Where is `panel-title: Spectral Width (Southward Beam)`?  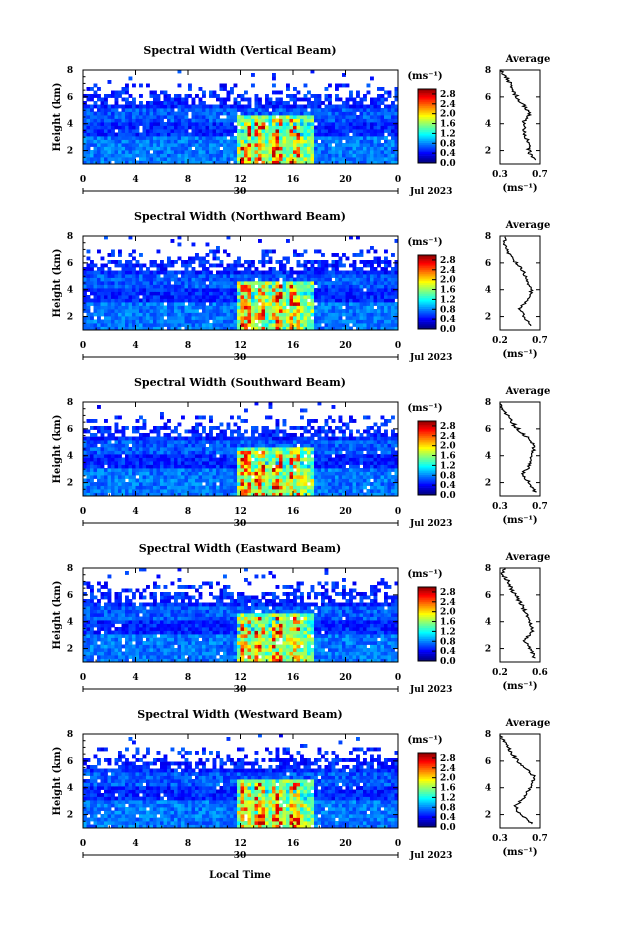
panel-title: Spectral Width (Southward Beam) is located at coordinates (240, 382).